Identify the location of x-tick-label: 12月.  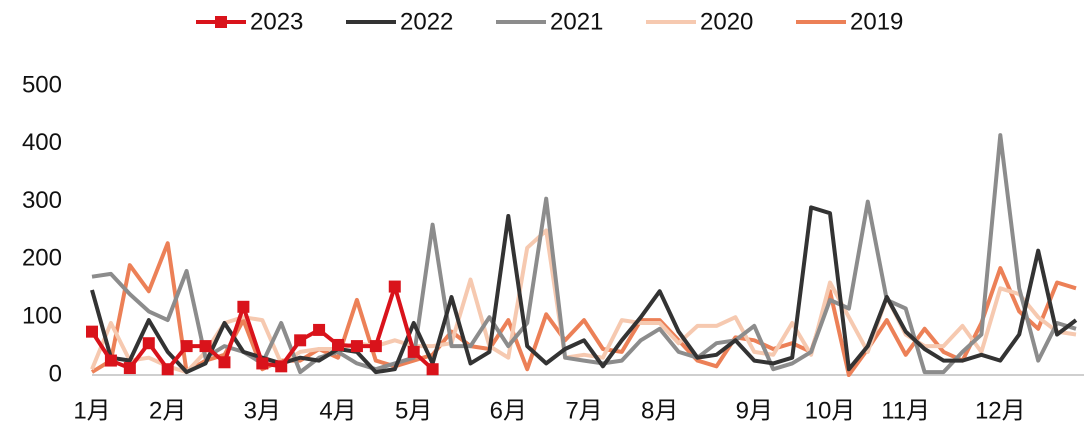
(1000, 410).